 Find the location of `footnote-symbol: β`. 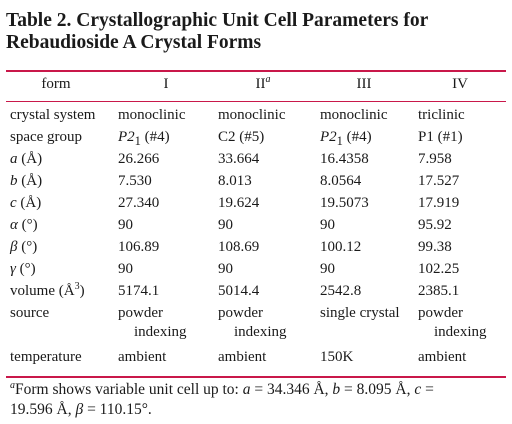

footnote-symbol: β is located at coordinates (79, 409).